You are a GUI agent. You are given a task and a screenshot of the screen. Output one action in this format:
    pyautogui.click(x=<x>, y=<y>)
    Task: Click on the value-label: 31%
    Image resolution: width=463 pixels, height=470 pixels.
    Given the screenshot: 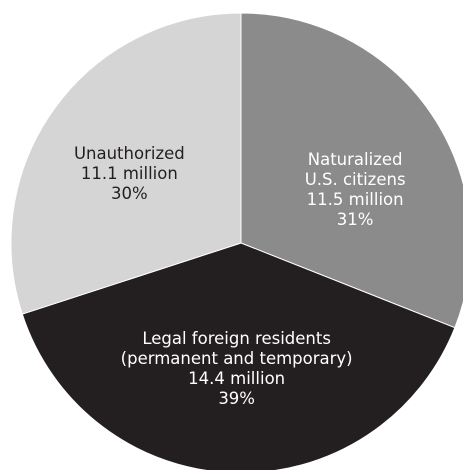 What is the action you would take?
    pyautogui.click(x=355, y=220)
    